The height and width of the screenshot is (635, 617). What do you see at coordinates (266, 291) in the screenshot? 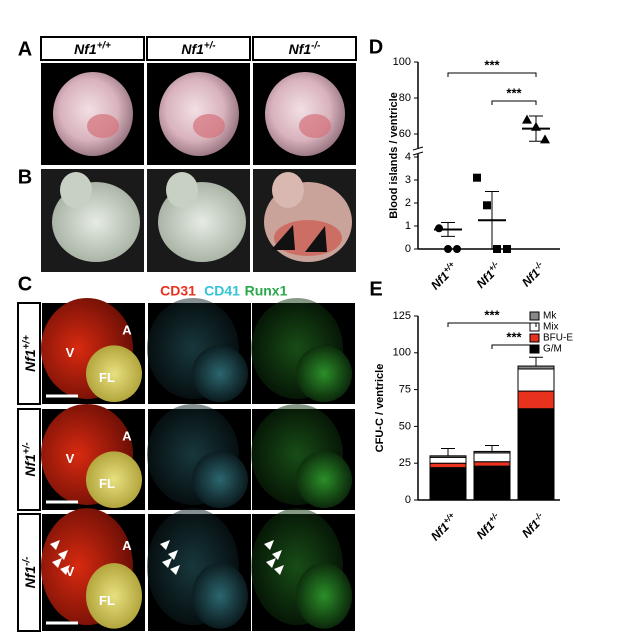
I see `channel-label: Runx1` at bounding box center [266, 291].